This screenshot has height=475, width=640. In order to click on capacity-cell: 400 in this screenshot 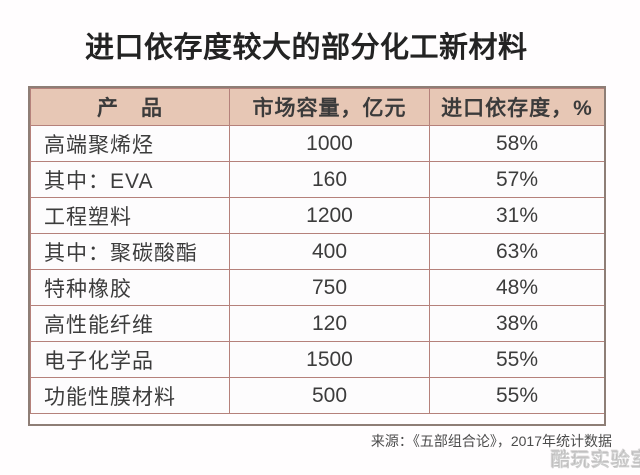, I will do `click(329, 251)`.